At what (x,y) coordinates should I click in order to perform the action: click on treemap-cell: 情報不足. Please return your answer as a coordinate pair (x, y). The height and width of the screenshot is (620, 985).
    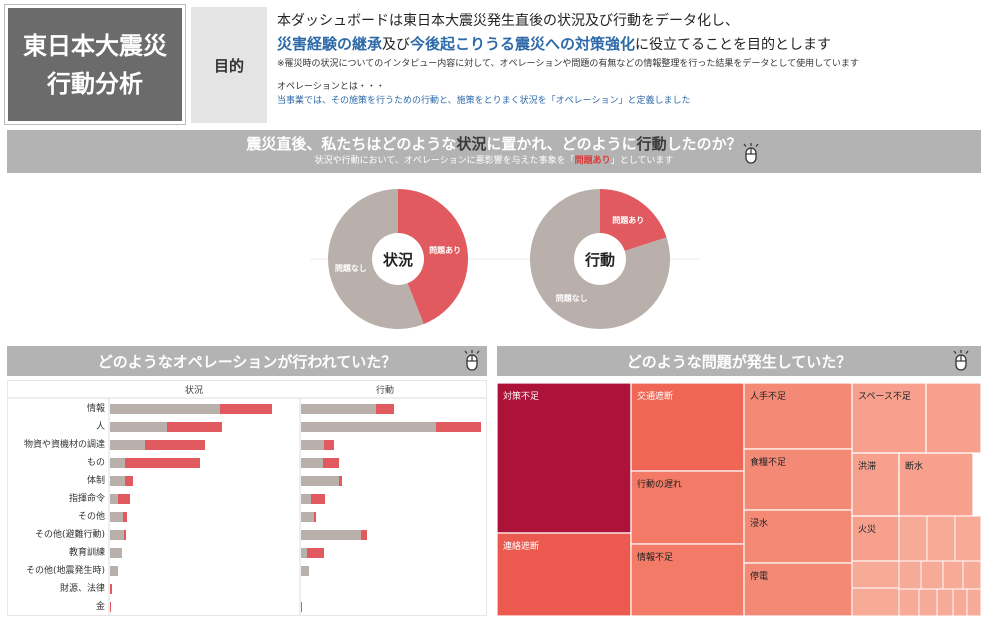
    Looking at the image, I should click on (687, 580).